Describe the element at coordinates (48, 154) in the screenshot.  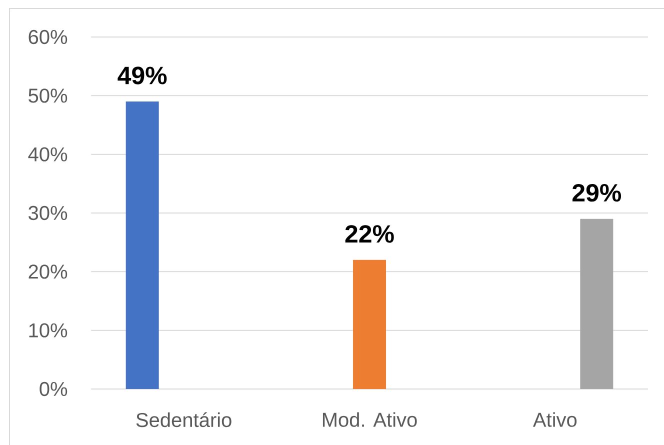
I see `y-tick-label: 40%` at that location.